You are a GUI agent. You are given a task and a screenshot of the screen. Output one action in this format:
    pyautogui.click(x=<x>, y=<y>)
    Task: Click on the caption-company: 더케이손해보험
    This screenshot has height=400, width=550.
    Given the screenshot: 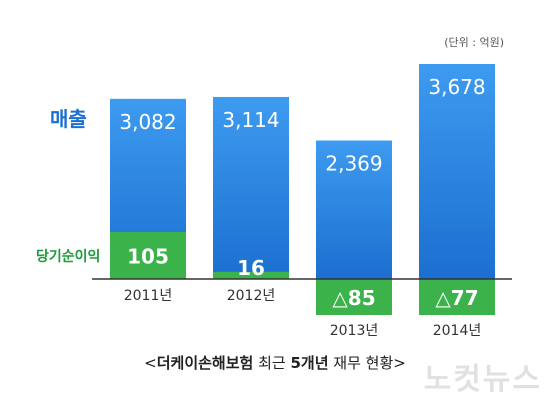 What is the action you would take?
    pyautogui.click(x=205, y=363)
    